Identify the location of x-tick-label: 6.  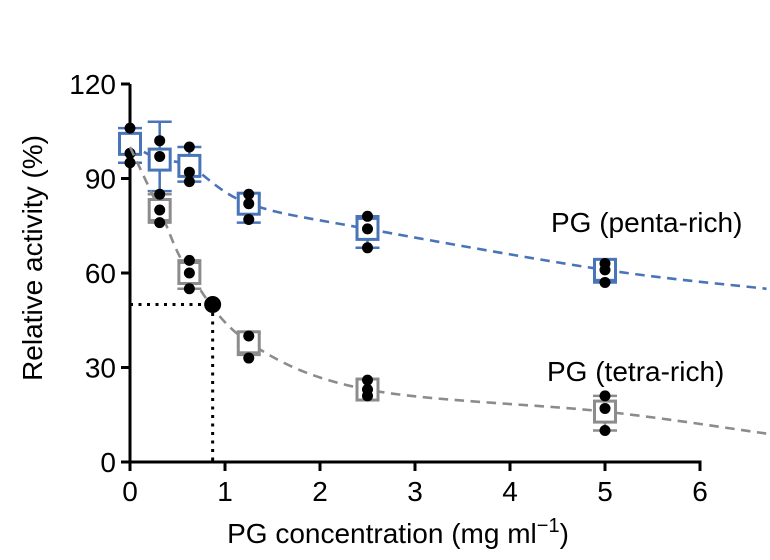
(700, 491).